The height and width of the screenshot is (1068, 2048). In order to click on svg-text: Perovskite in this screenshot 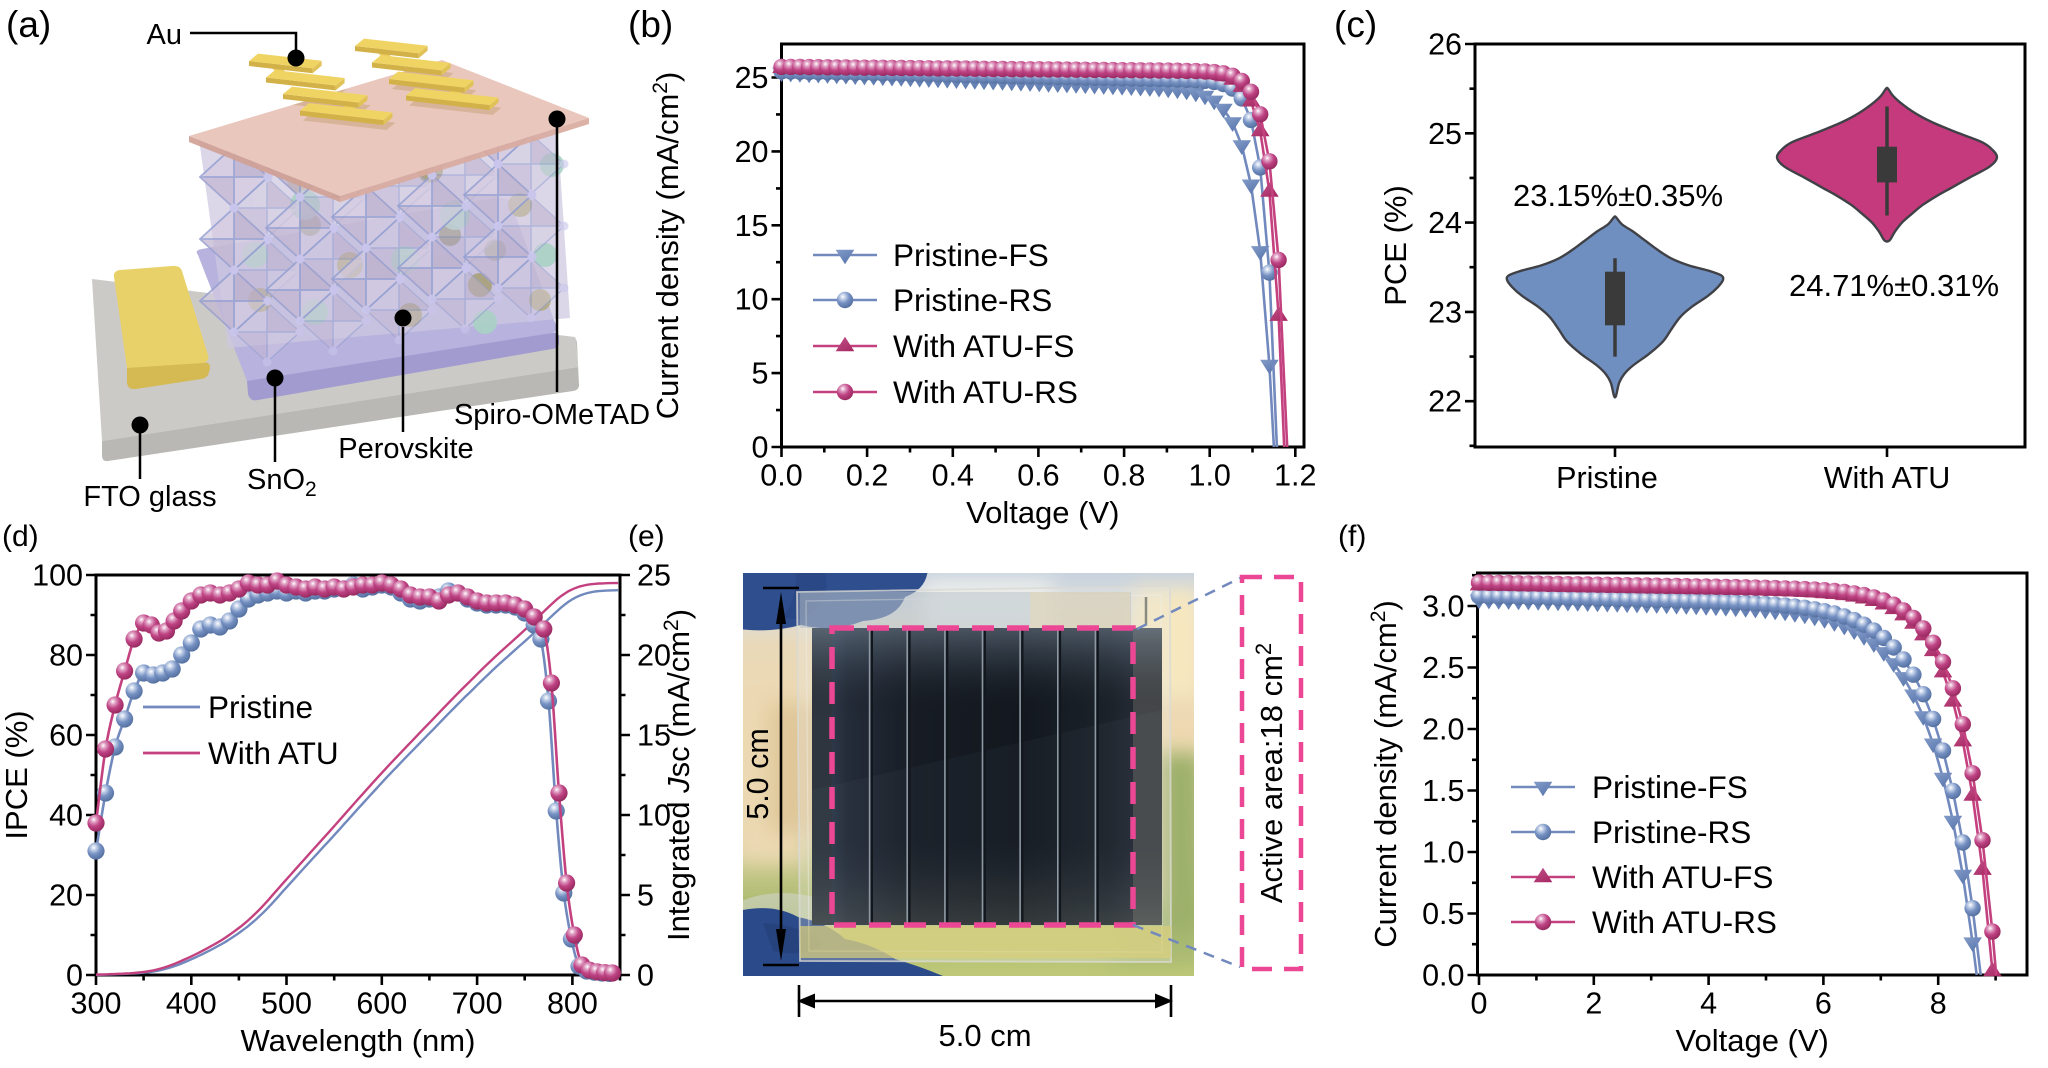, I will do `click(405, 449)`.